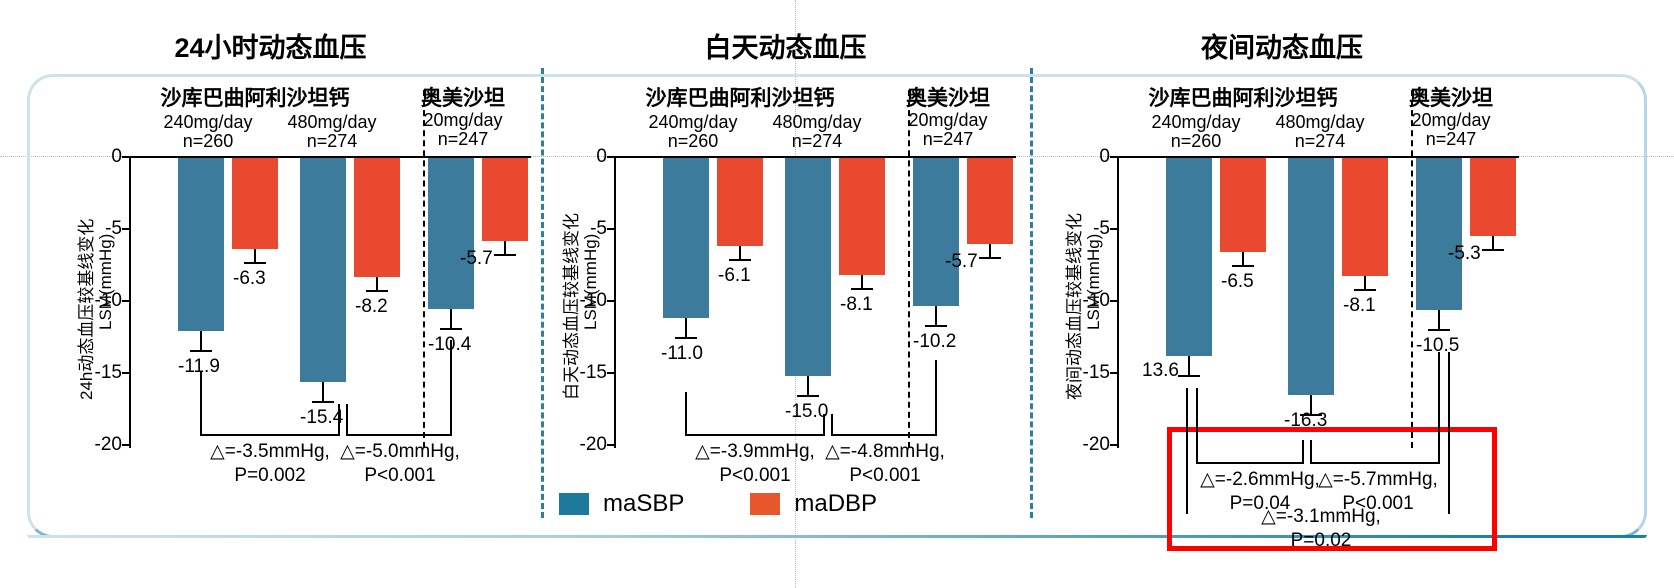  Describe the element at coordinates (424, 269) in the screenshot. I see `group-divider-24h` at that location.